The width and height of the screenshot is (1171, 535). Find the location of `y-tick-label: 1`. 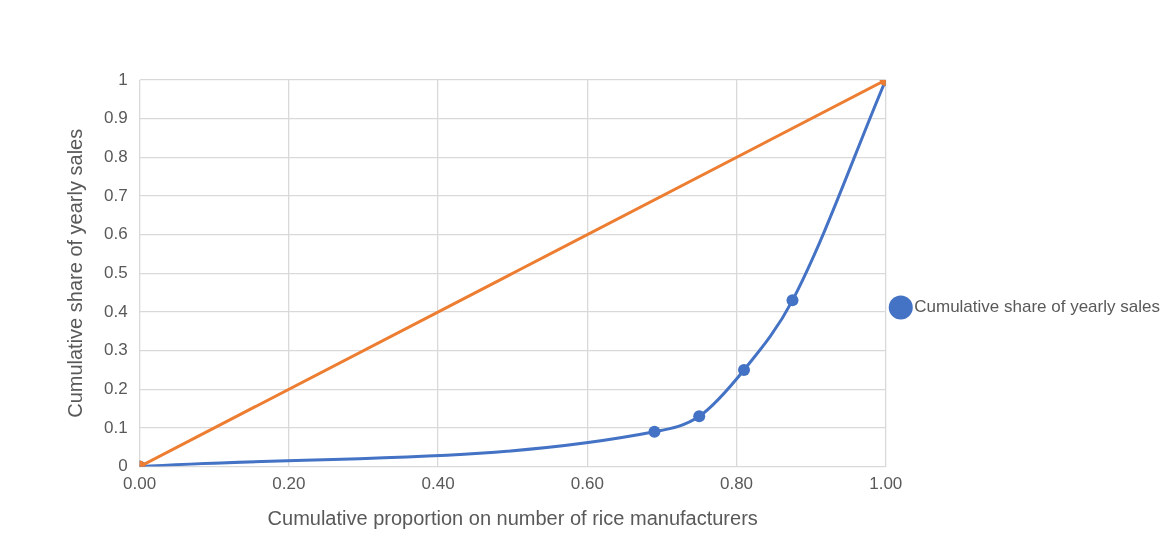

y-tick-label: 1 is located at coordinates (123, 79).